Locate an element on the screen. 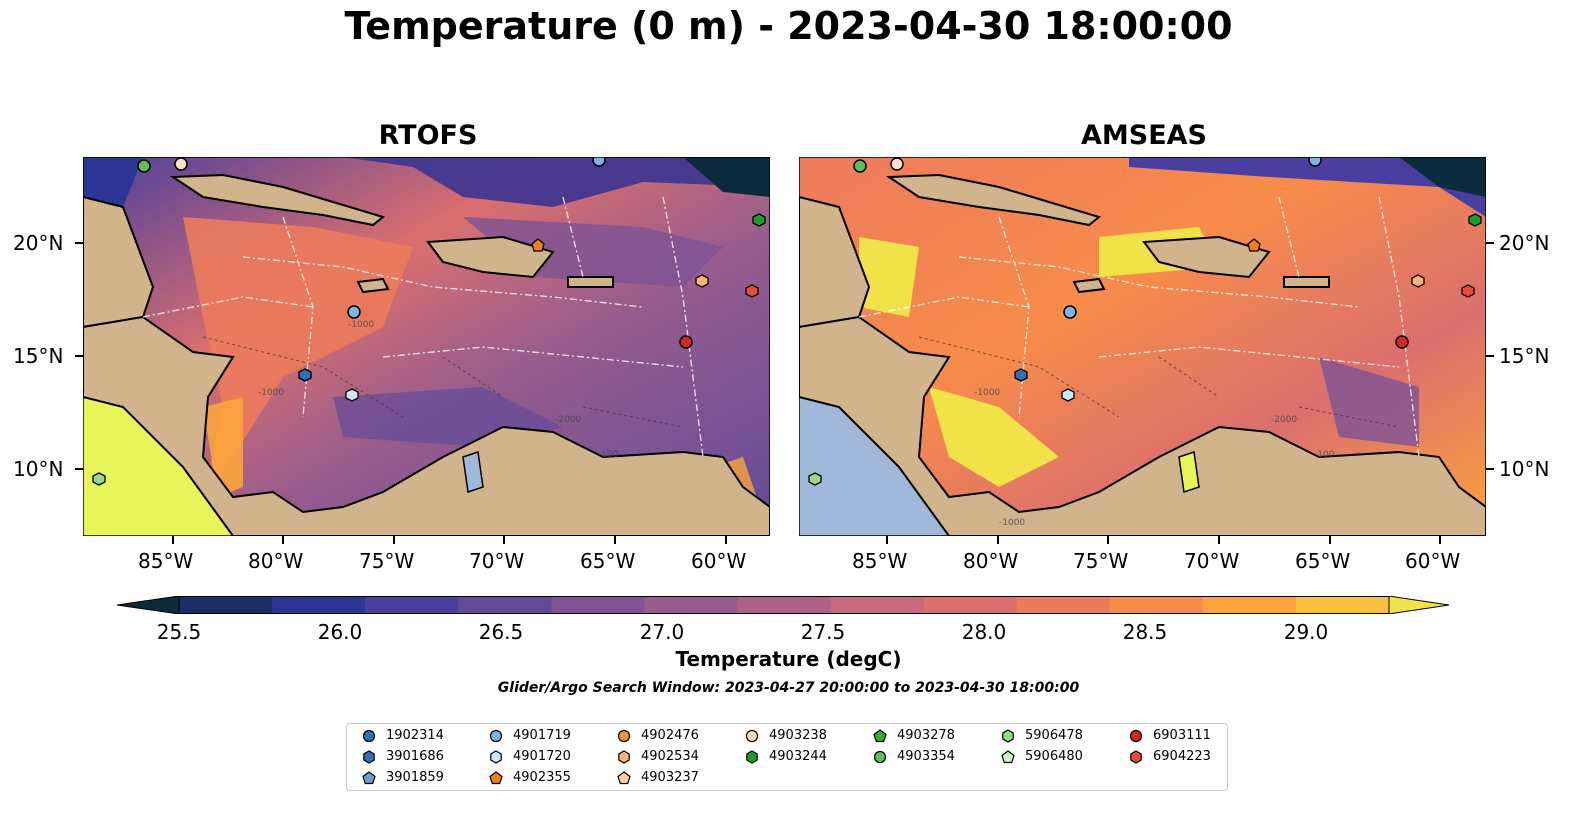 This screenshot has height=827, width=1577. pacific-no-data-region is located at coordinates (874, 466).